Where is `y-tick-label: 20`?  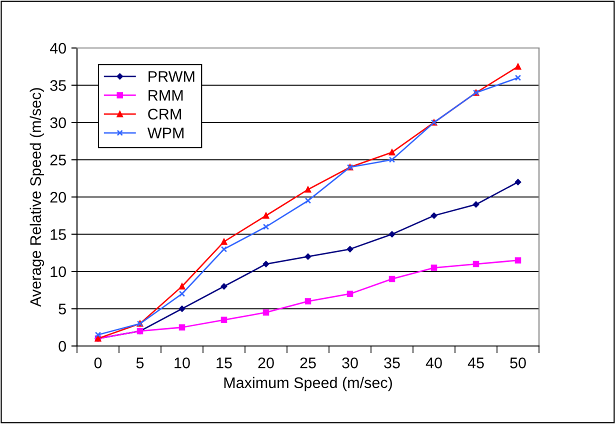
y-tick-label: 20 is located at coordinates (58, 197).